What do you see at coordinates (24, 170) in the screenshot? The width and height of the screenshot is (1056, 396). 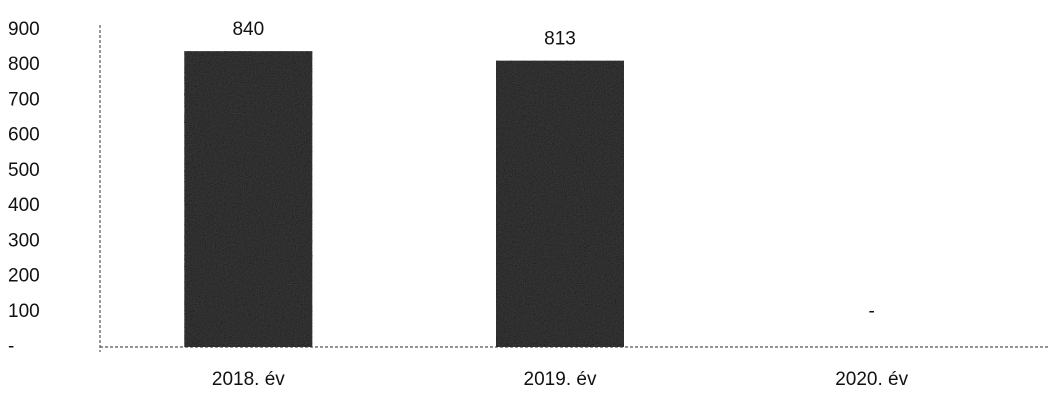 I see `y-tick-label: 500` at bounding box center [24, 170].